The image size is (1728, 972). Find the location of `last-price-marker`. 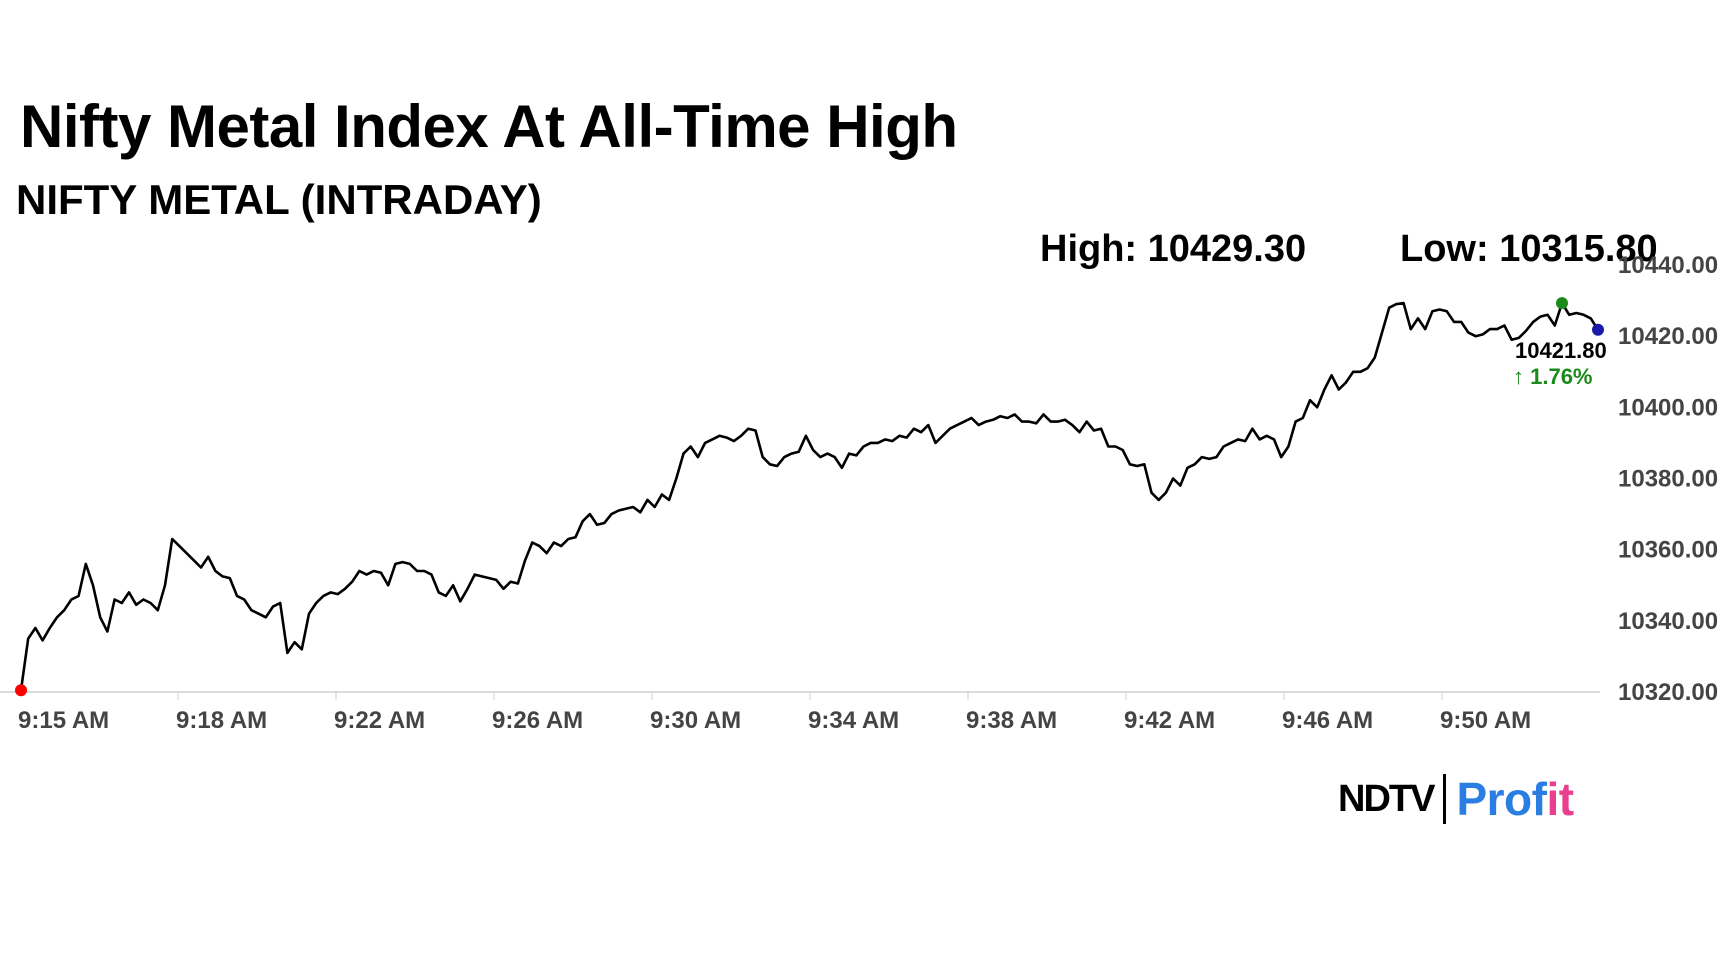

last-price-marker is located at coordinates (1598, 329).